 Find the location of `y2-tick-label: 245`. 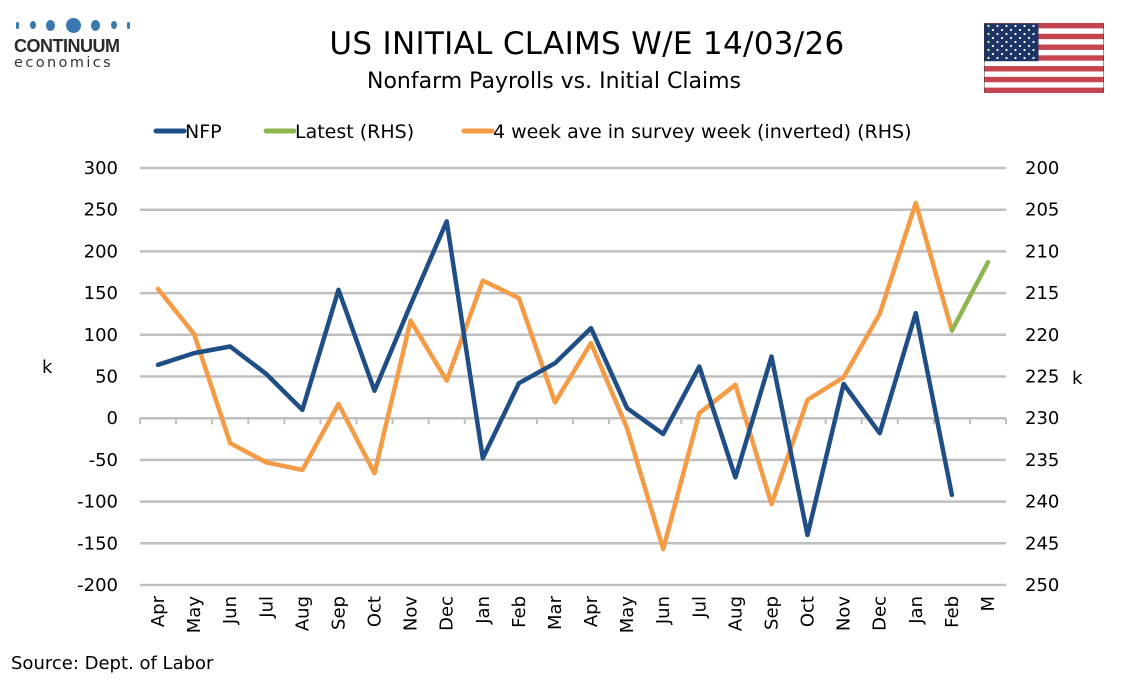

y2-tick-label: 245 is located at coordinates (1042, 543).